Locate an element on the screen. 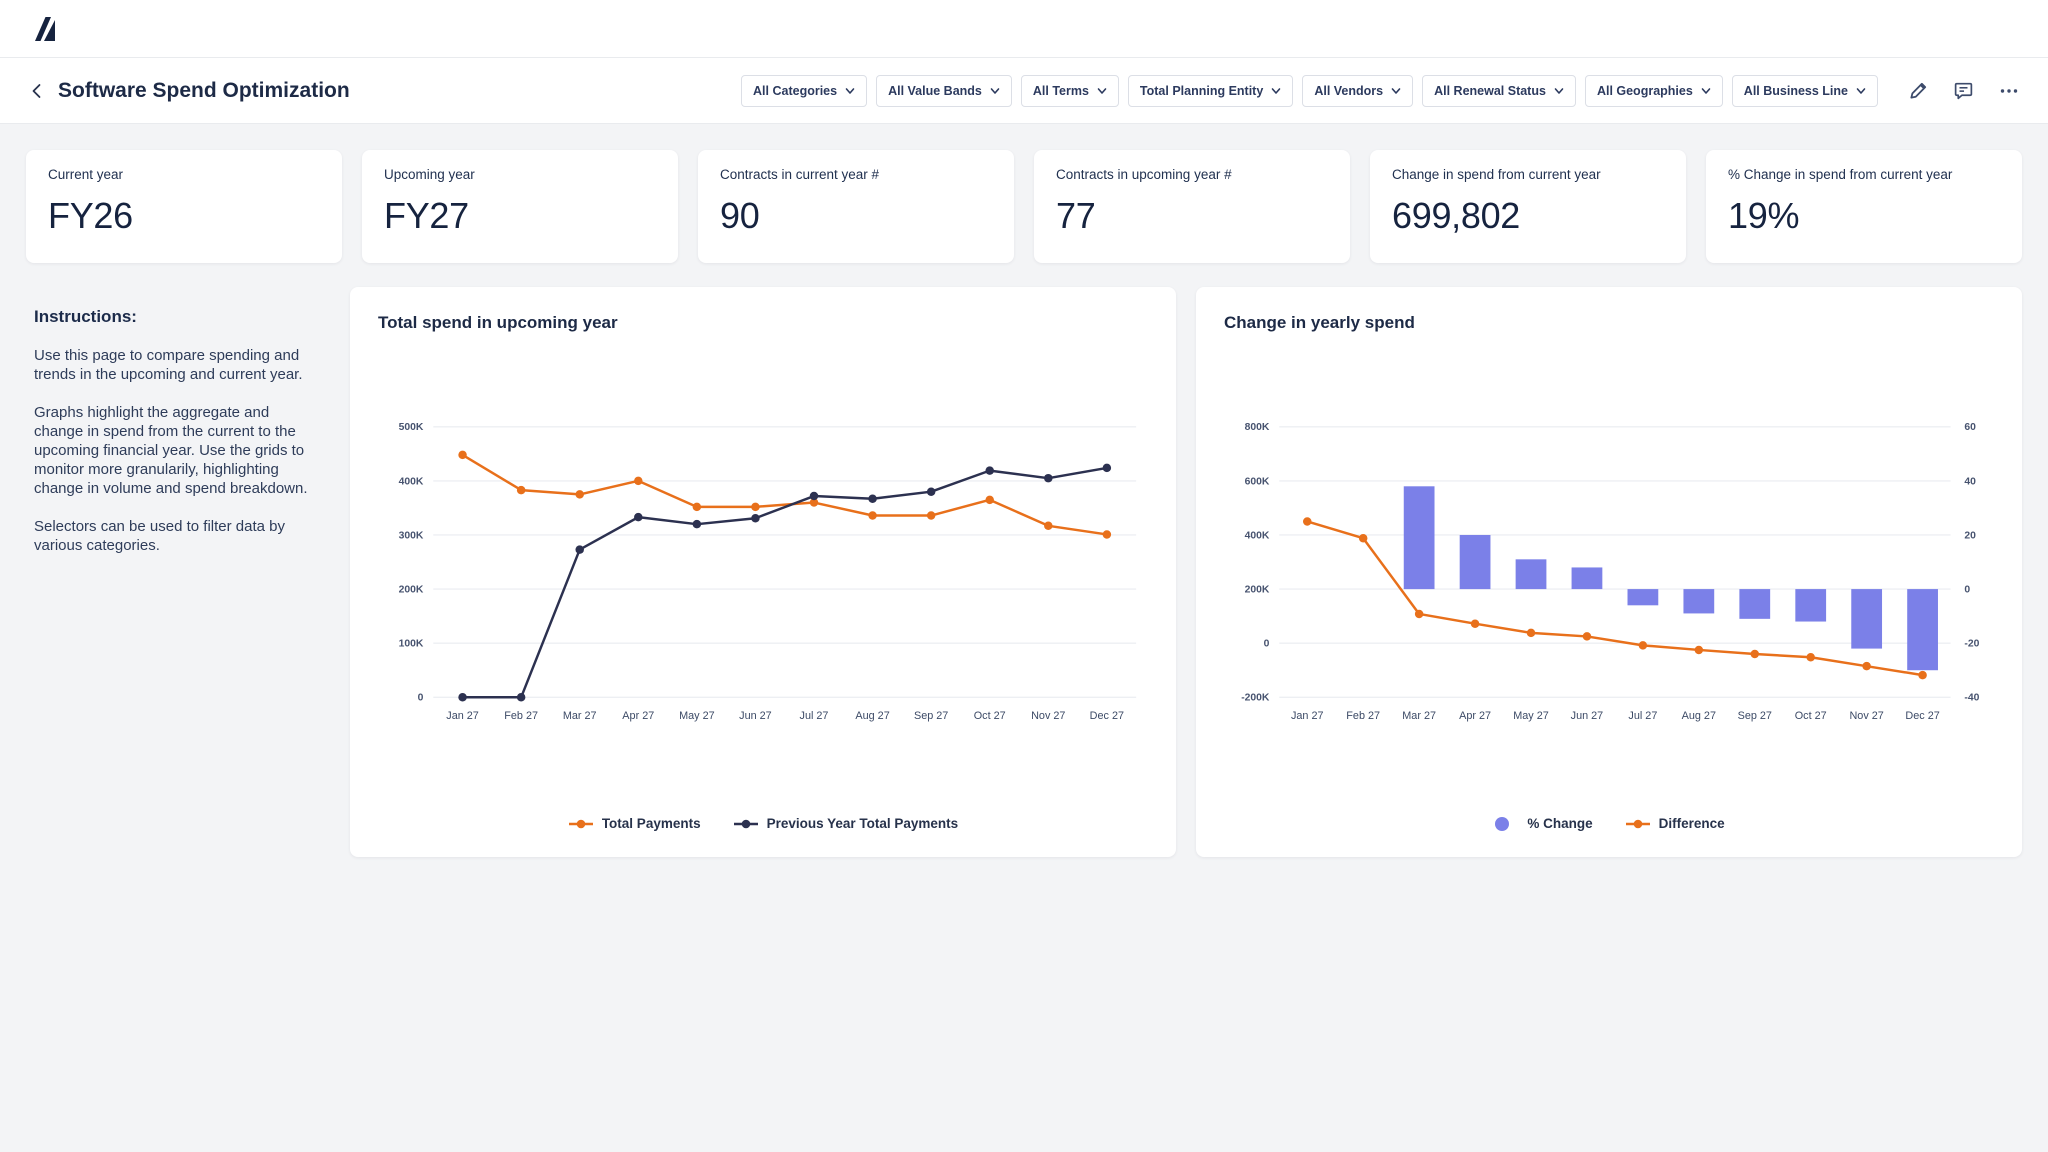 This screenshot has width=2048, height=1152. filter-total-planning-entity: Total Planning Entity is located at coordinates (1210, 90).